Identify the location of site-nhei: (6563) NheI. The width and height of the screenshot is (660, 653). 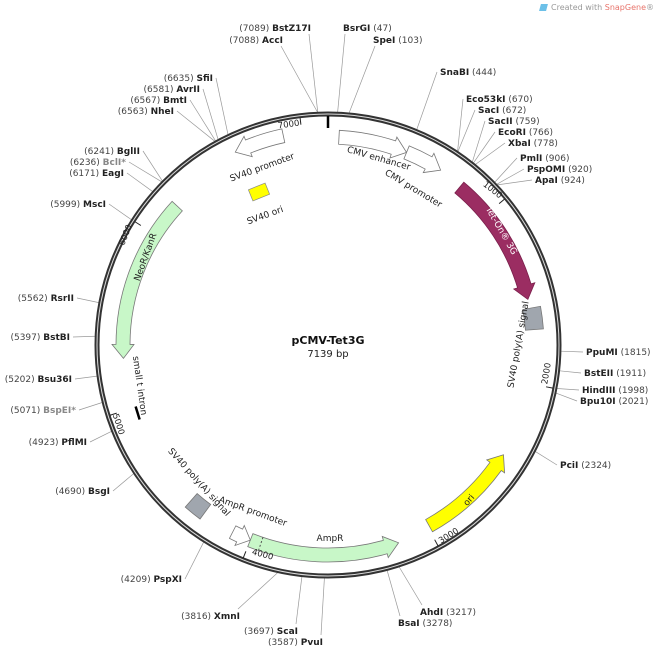
(146, 112).